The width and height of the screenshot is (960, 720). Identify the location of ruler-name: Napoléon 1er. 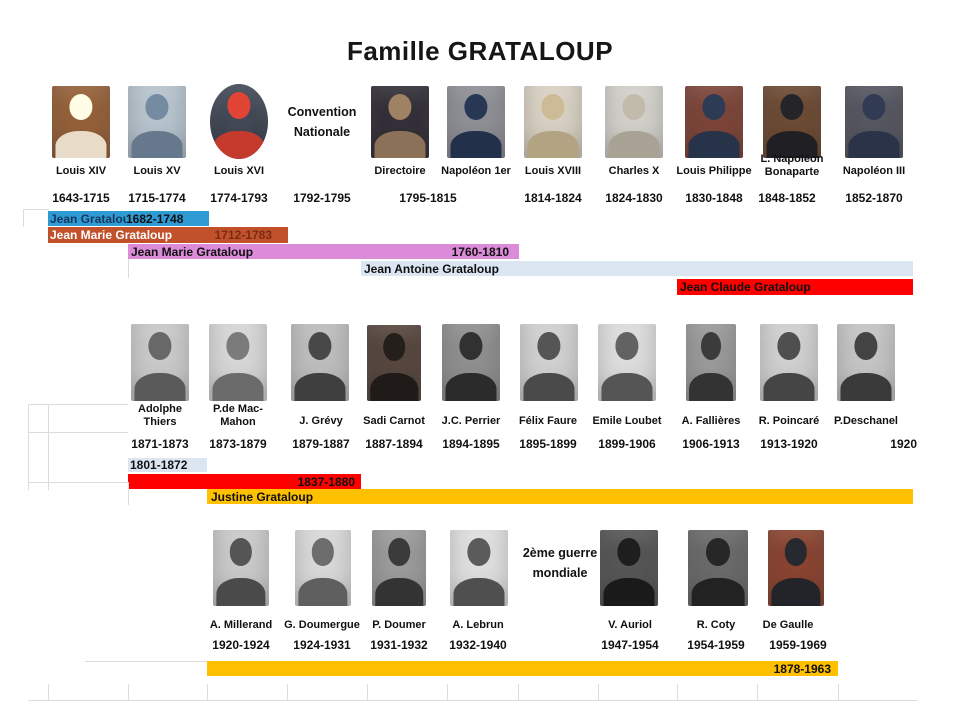
(476, 171).